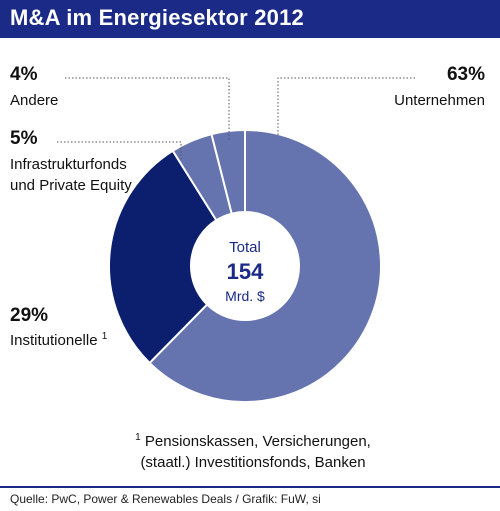  I want to click on title-bar: M&A im Energiesektor 2012, so click(250, 19).